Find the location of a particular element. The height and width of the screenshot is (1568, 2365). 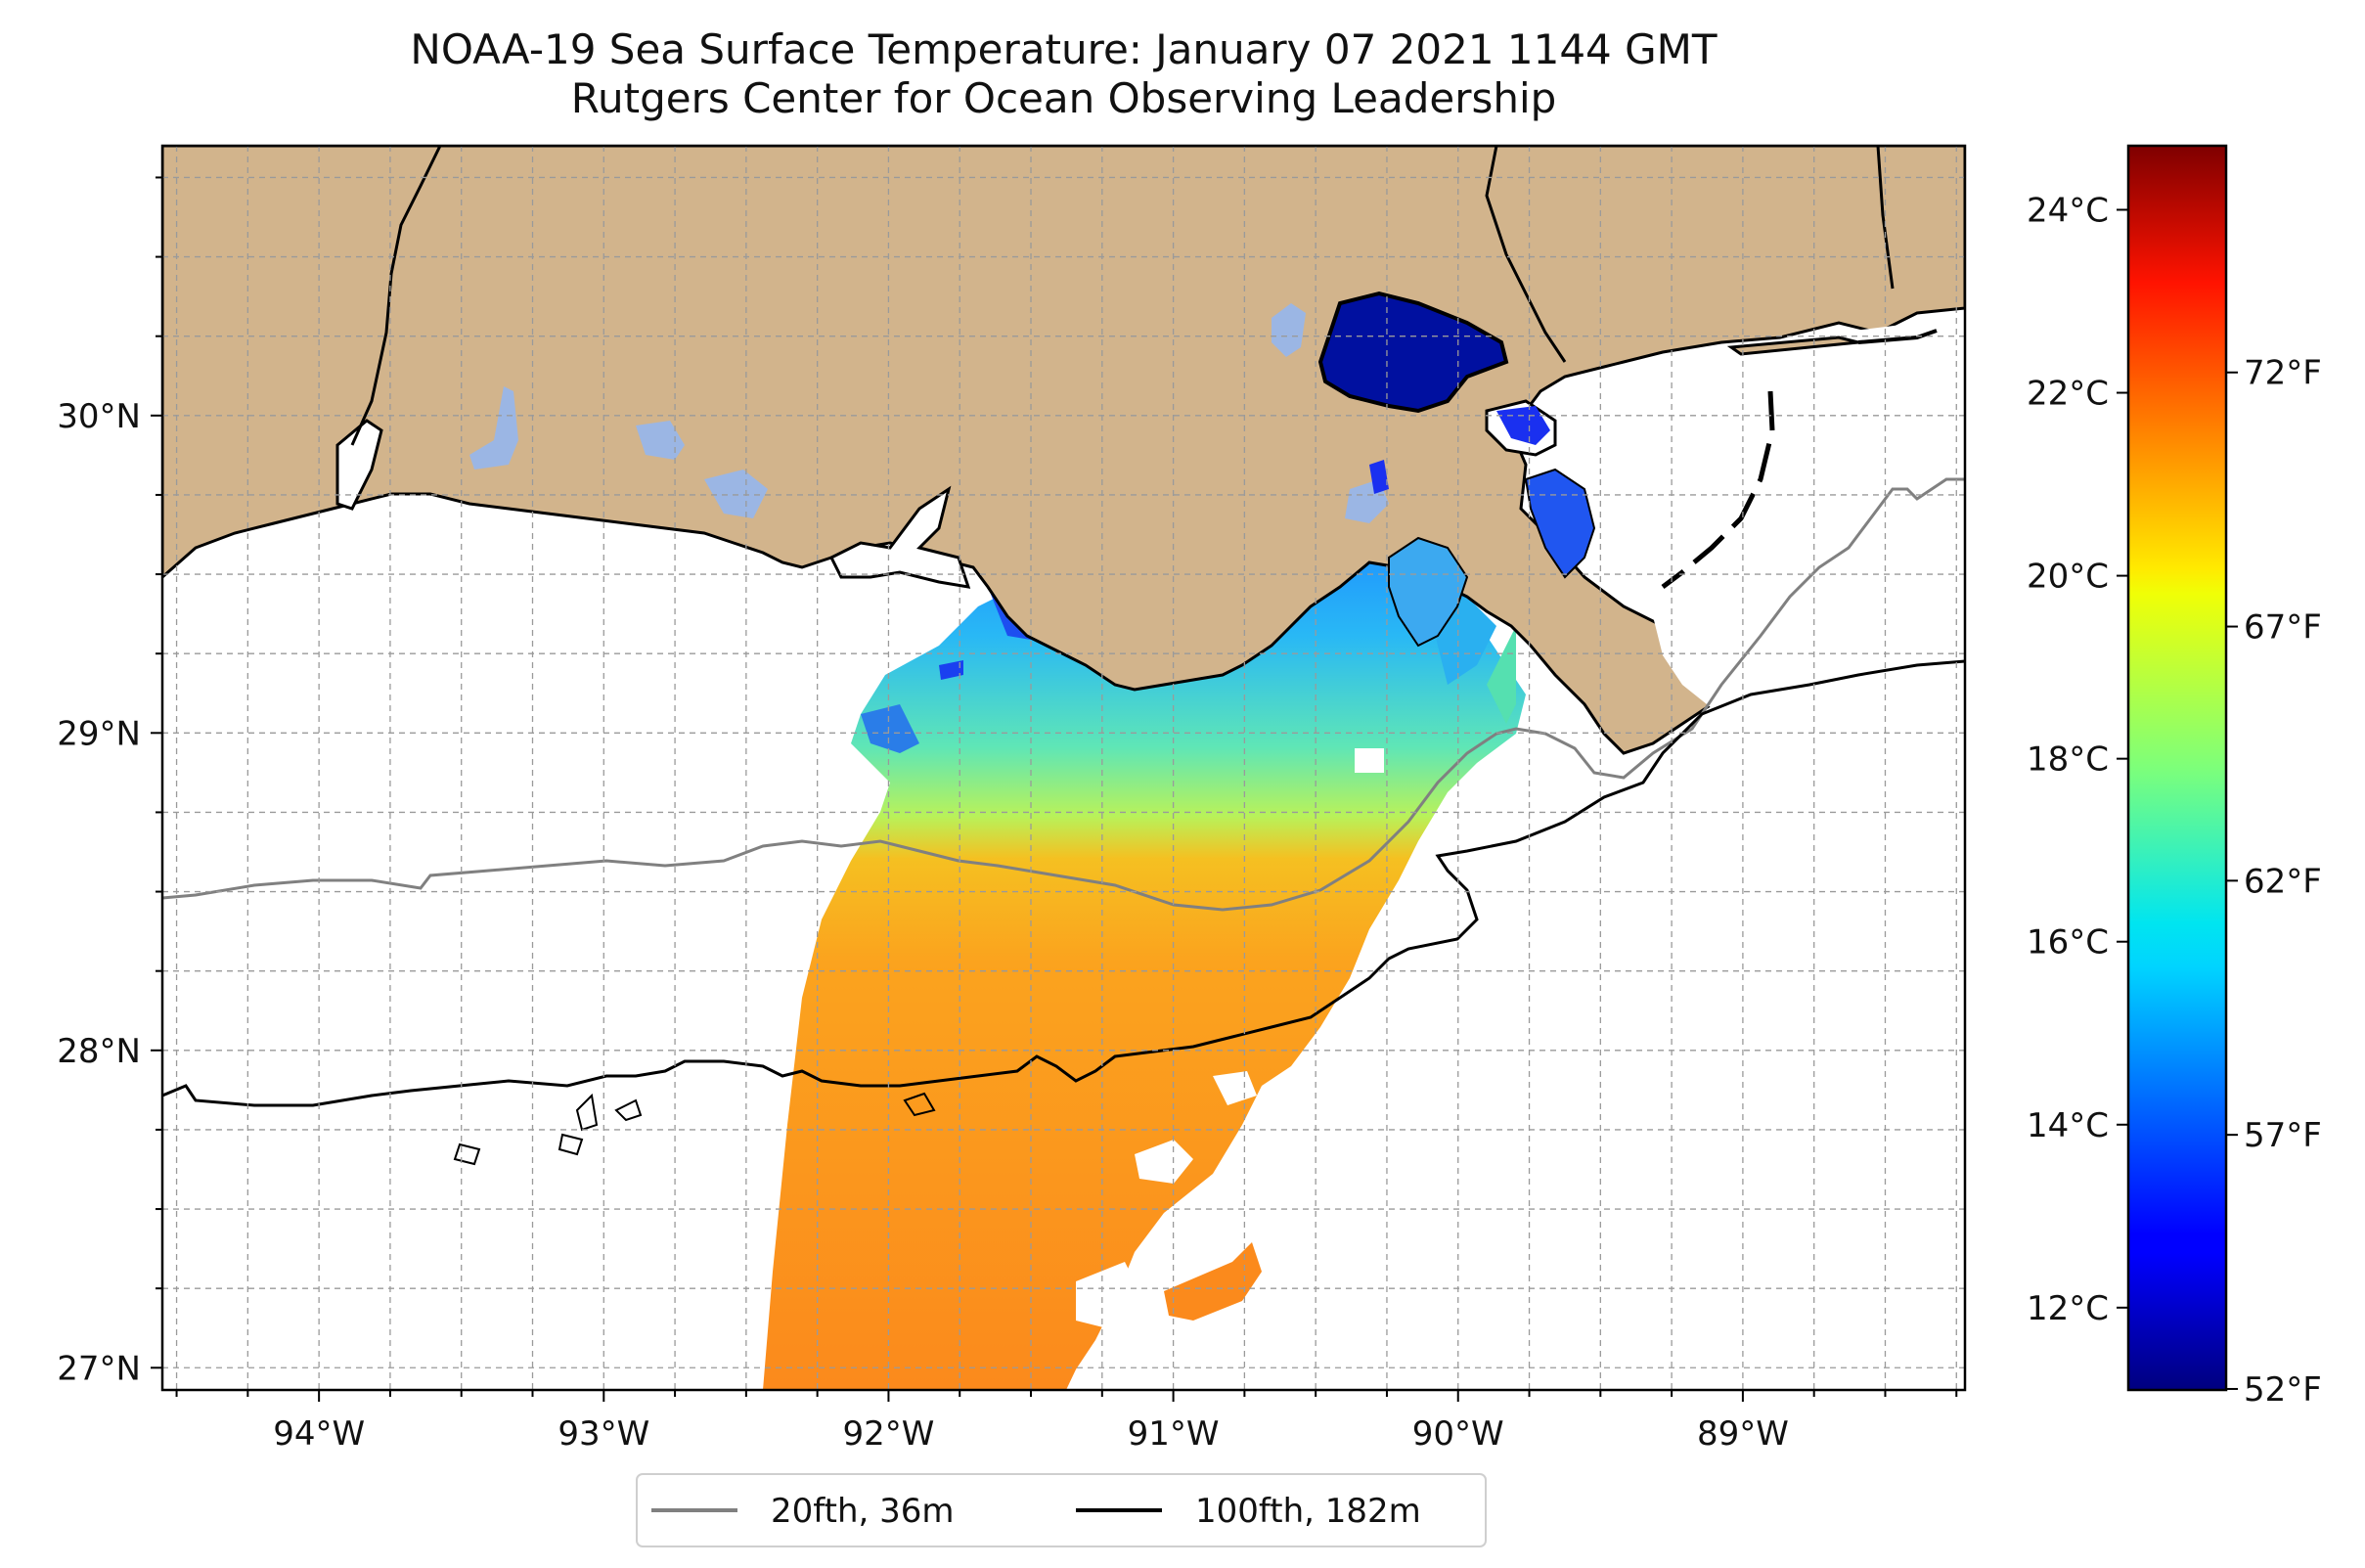

lat-tick-label: 30°N is located at coordinates (99, 416).